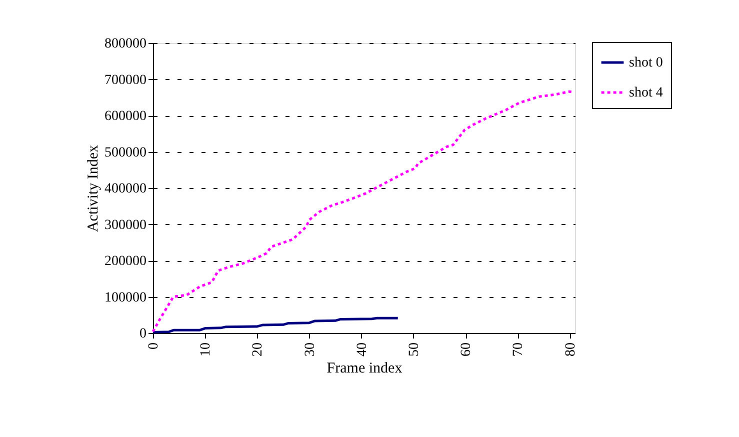  What do you see at coordinates (125, 44) in the screenshot?
I see `y-tick-label: 800000` at bounding box center [125, 44].